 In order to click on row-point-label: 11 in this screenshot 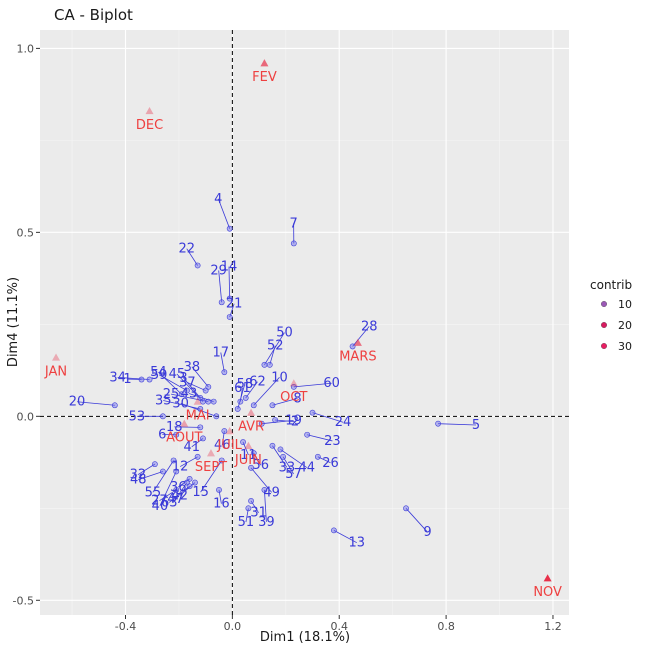, I will do `click(248, 455)`.